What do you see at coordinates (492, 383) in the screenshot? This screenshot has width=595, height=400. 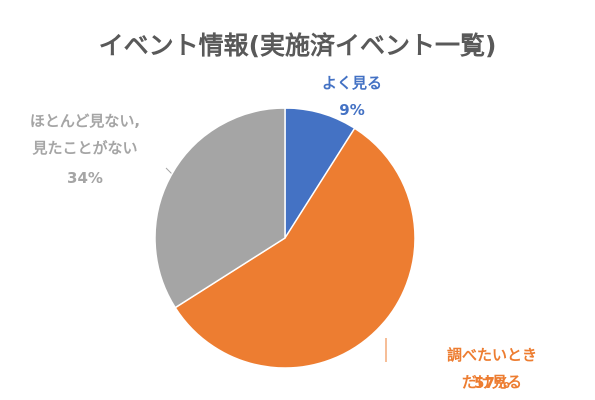 I see `value-label: 57%` at bounding box center [492, 383].